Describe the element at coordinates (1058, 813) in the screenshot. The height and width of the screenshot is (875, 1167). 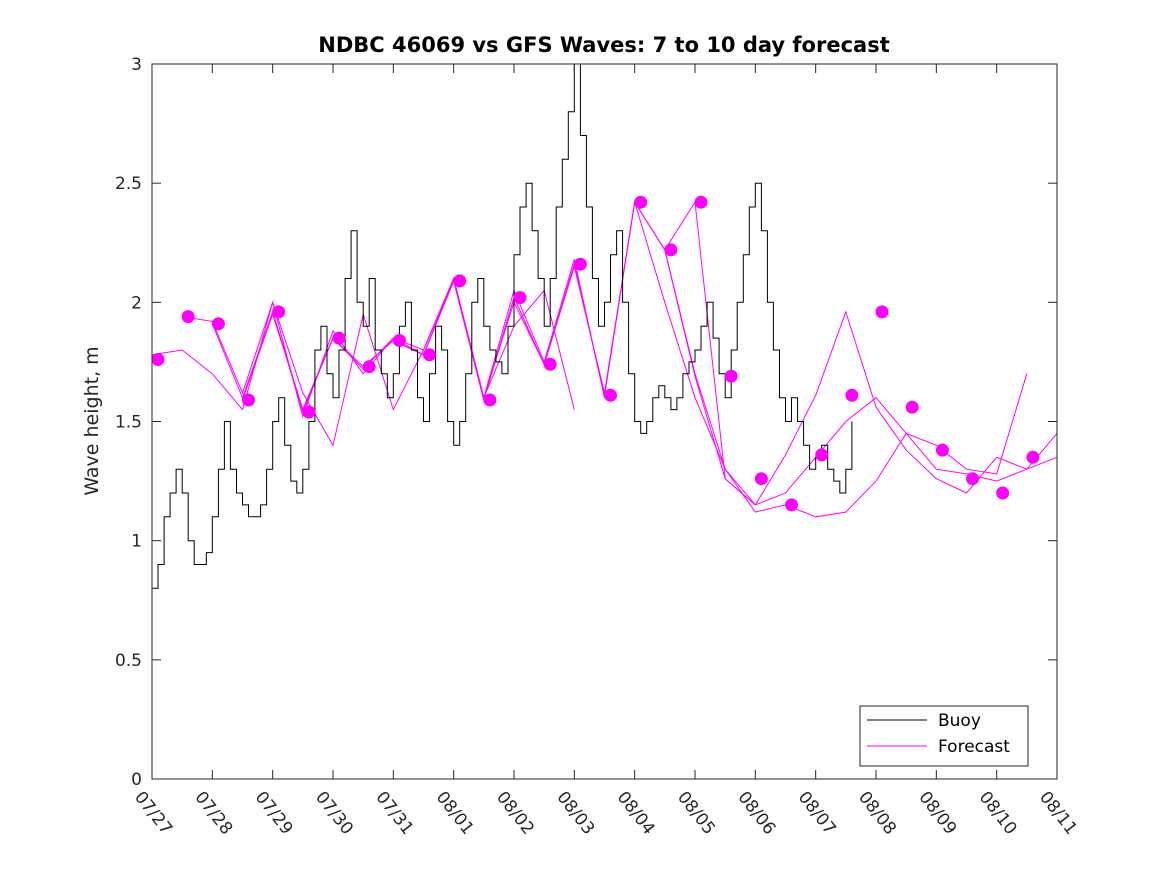
I see `x-tick-label: 08/11` at that location.